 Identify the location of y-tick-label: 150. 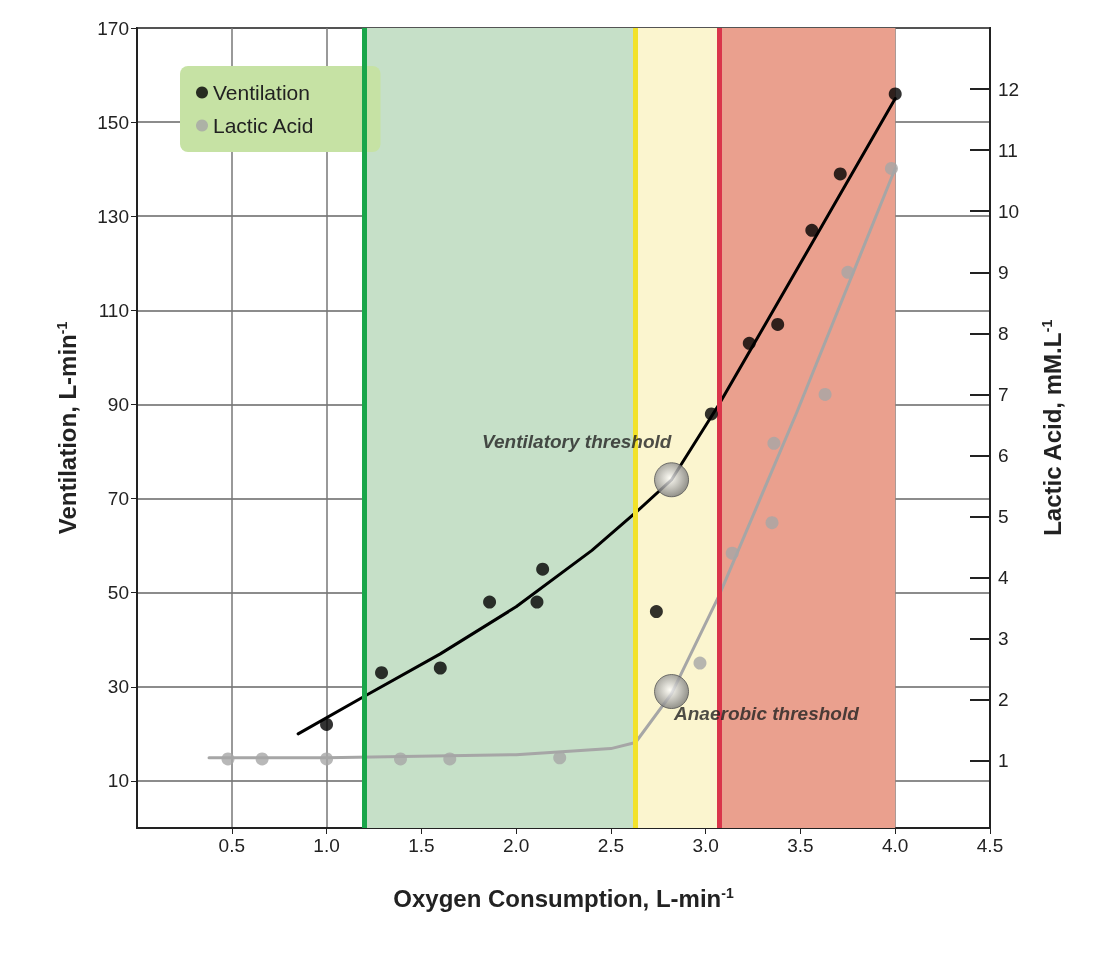
(113, 122).